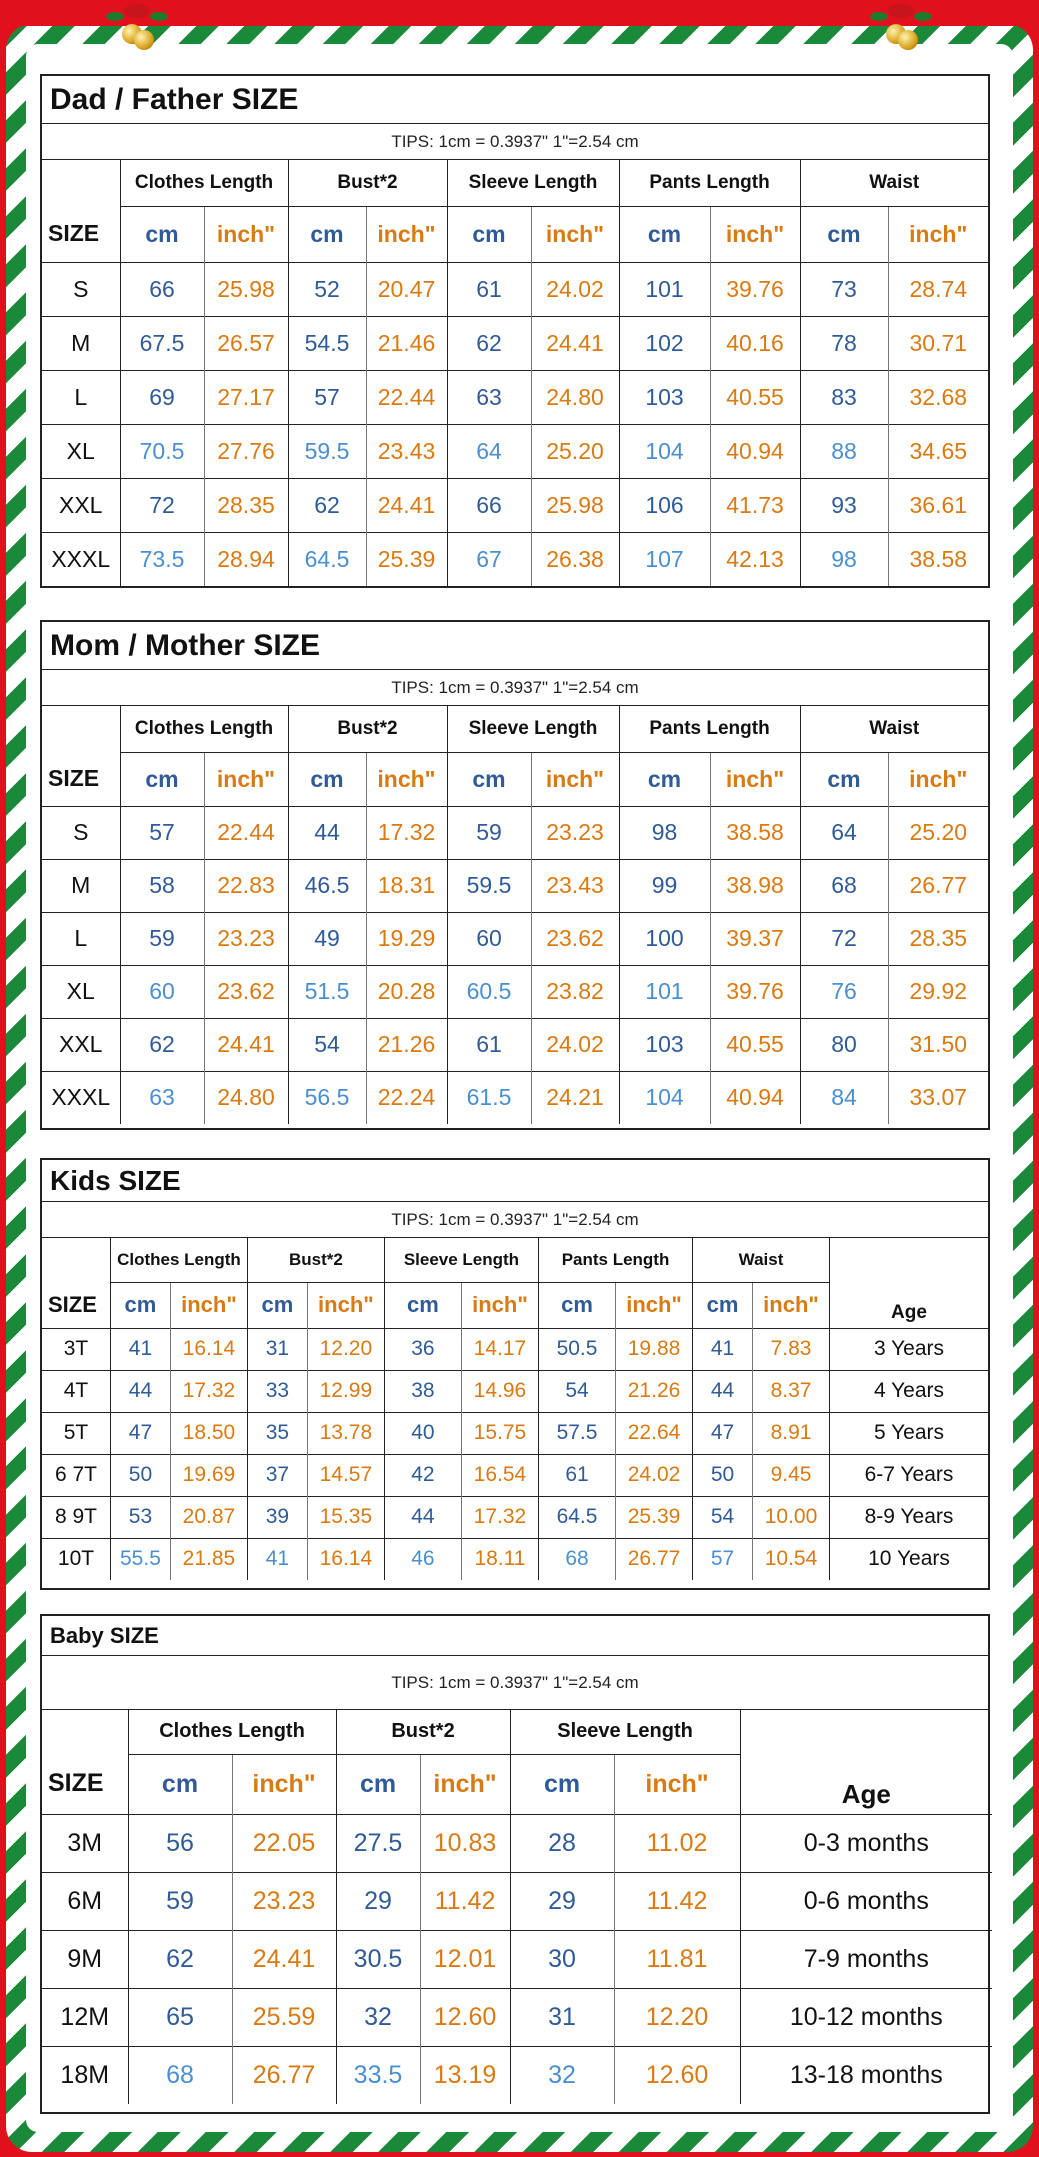 This screenshot has height=2157, width=1039. What do you see at coordinates (85, 1732) in the screenshot?
I see `corner-cell` at bounding box center [85, 1732].